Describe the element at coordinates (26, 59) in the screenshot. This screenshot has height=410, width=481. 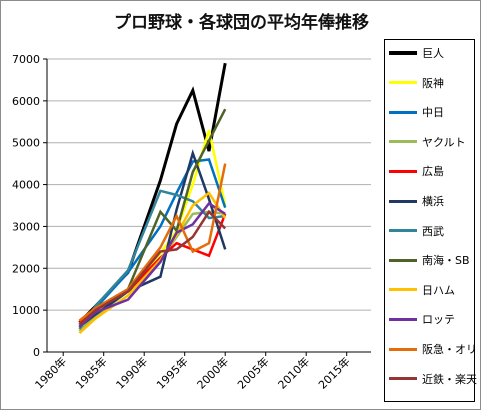
I see `y-tick-label: 7000` at that location.